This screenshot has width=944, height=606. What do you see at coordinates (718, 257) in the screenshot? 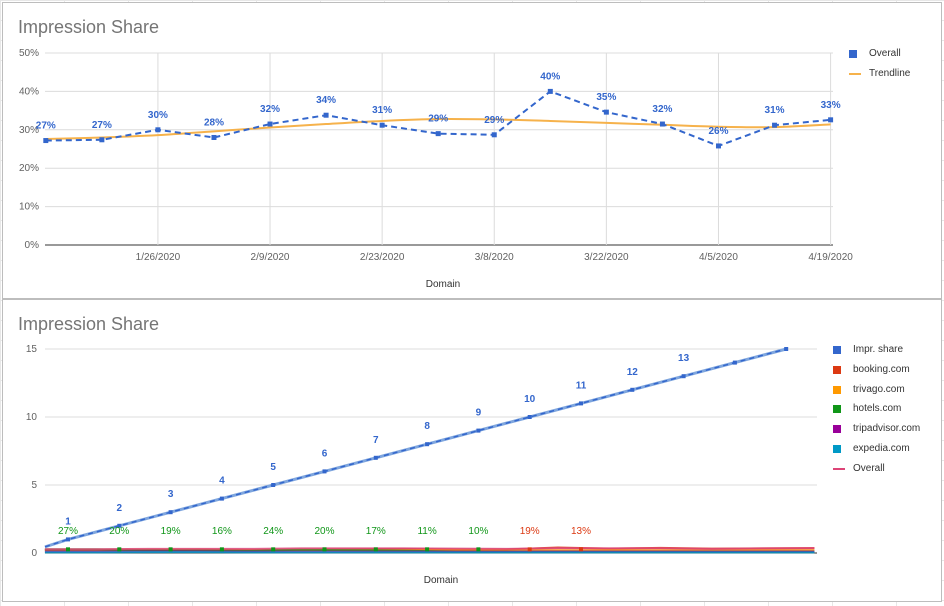
I see `x-tick-label: 4/5/2020` at bounding box center [718, 257].